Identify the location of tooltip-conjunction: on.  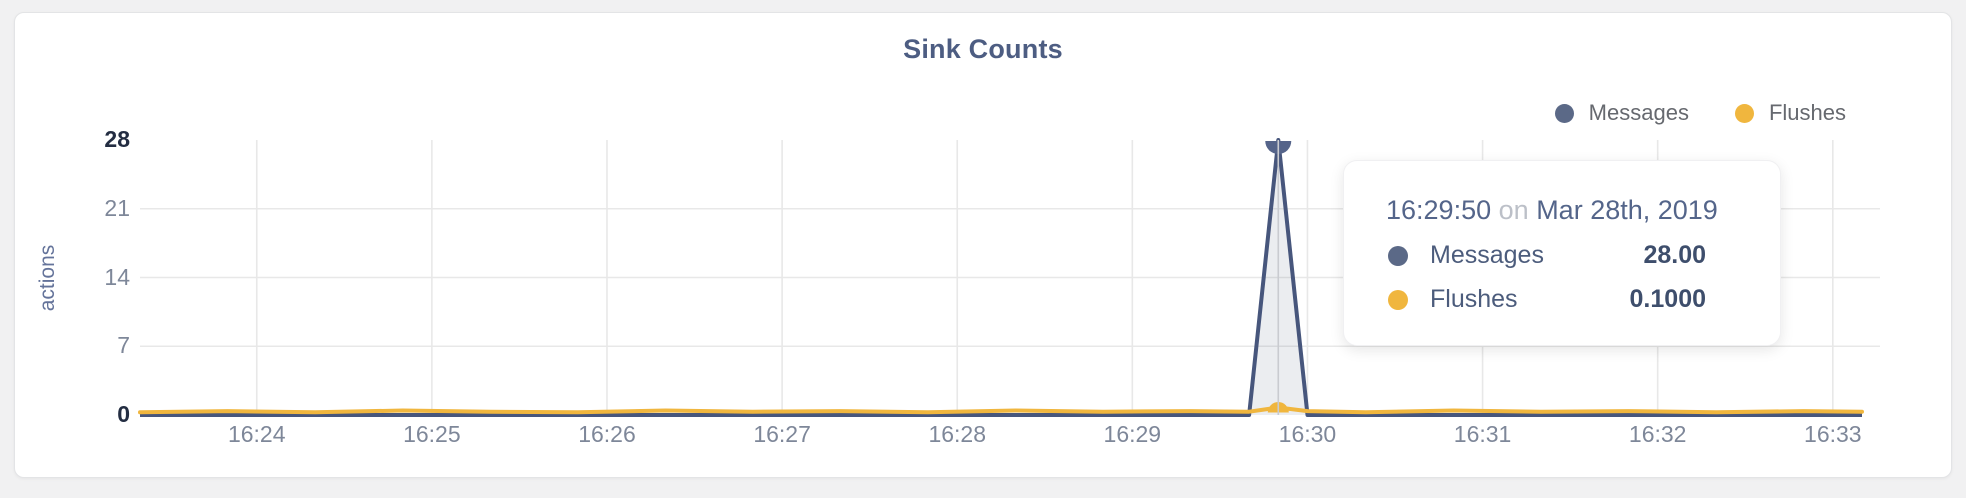
(1513, 210).